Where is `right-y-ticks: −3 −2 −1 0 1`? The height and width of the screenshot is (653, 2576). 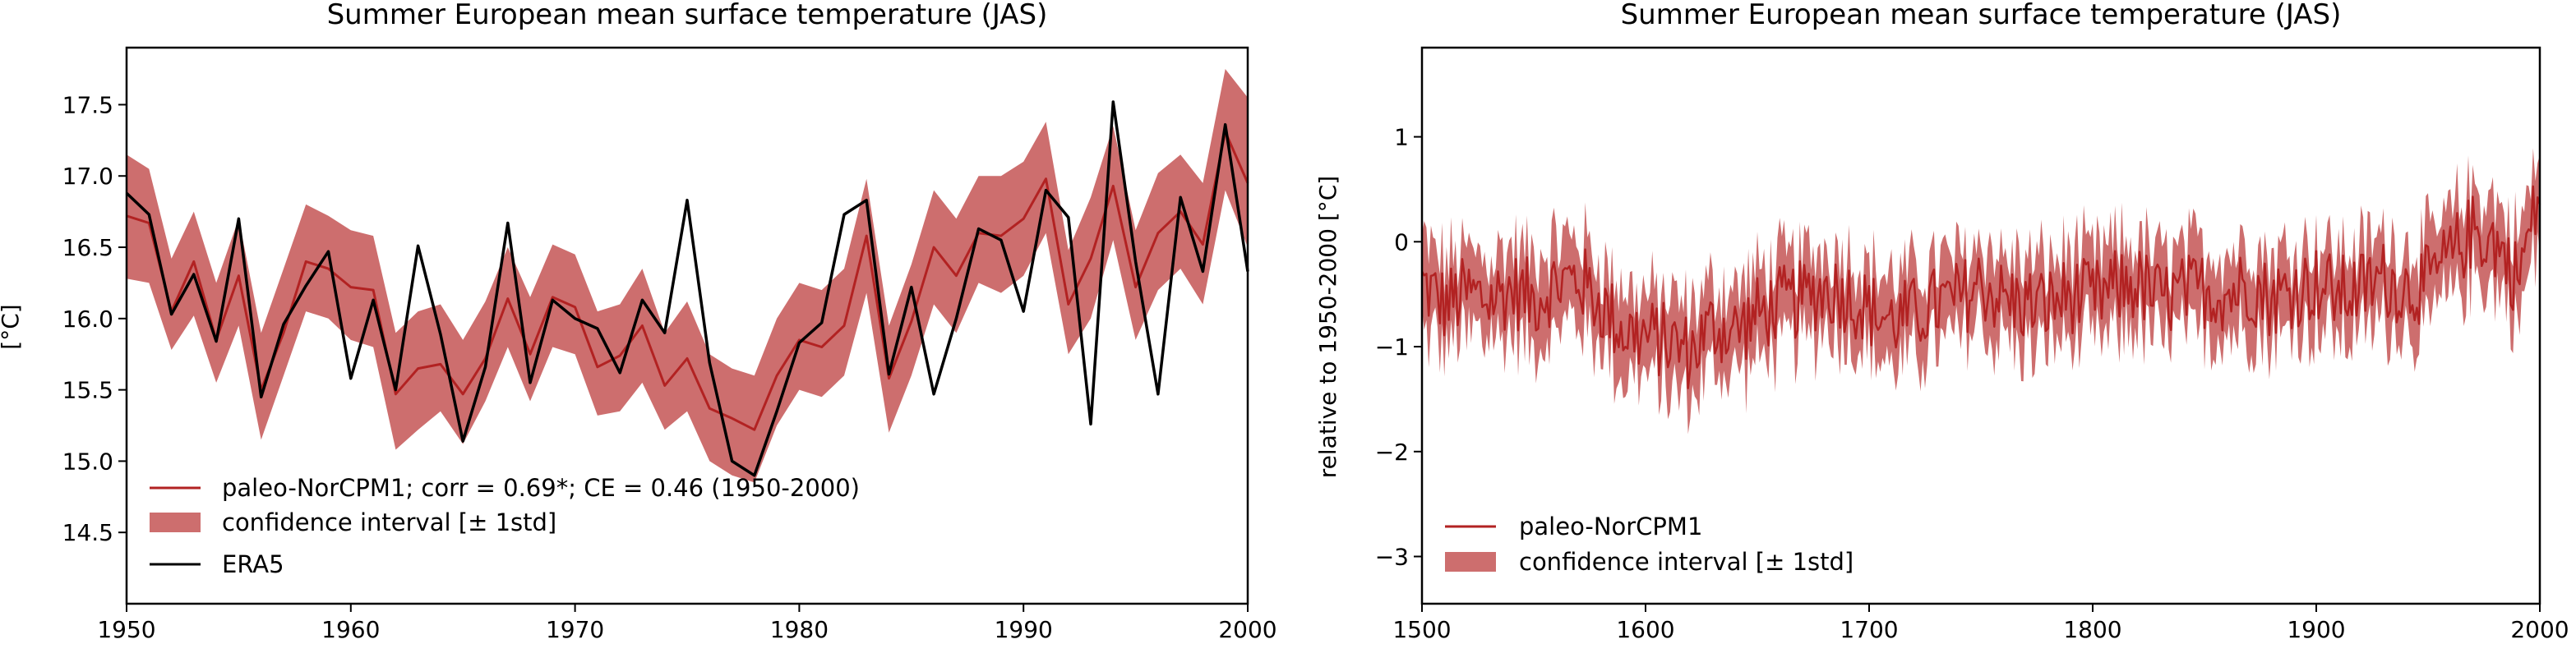
right-y-ticks: −3 −2 −1 0 1 is located at coordinates (1399, 347).